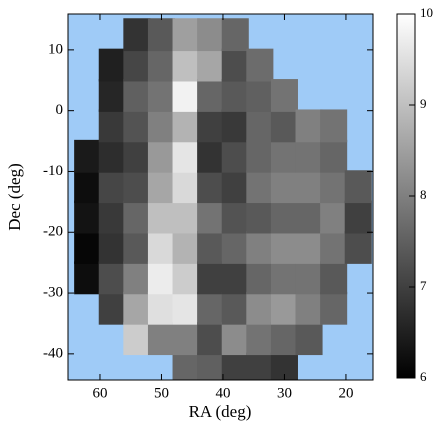 This screenshot has width=443, height=433. Describe the element at coordinates (423, 285) in the screenshot. I see `colorbar-tick-label: 7` at that location.